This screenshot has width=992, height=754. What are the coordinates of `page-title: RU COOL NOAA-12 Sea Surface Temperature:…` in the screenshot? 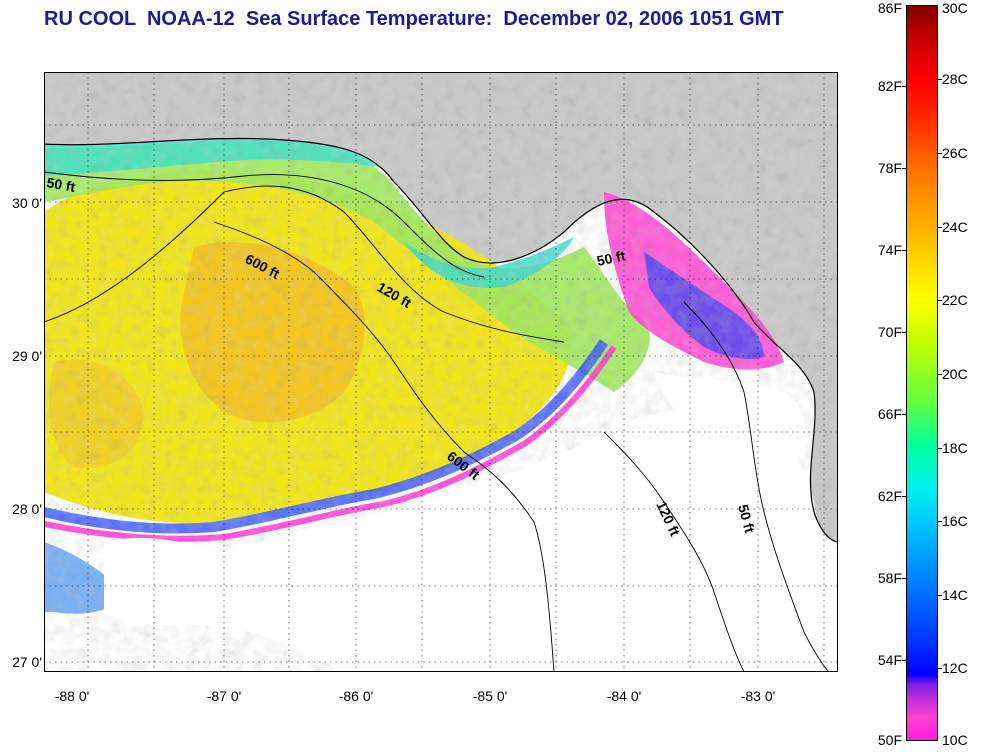 It's located at (414, 19).